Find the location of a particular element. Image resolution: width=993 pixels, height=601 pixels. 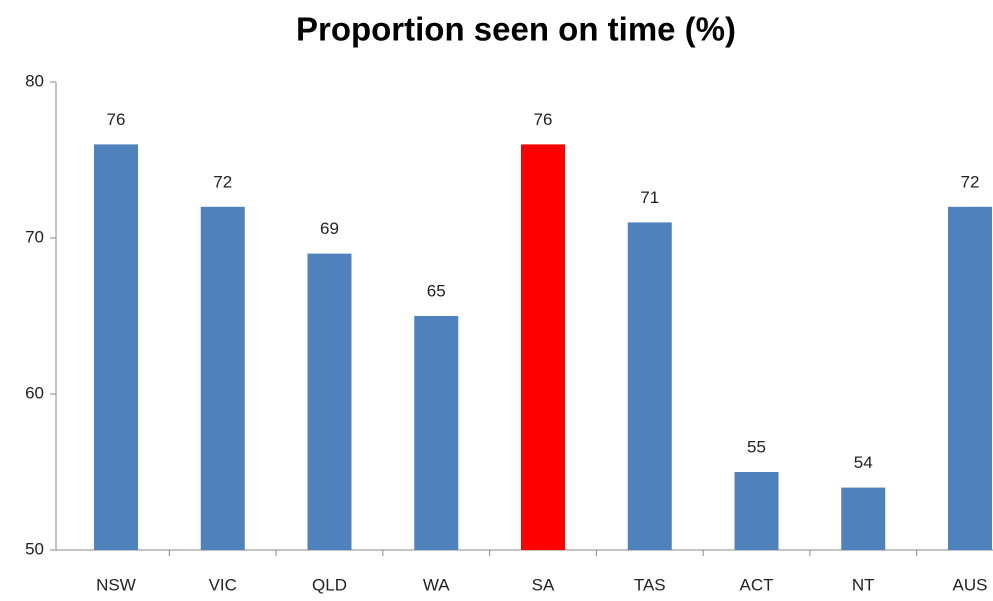

y-tick-label: 60 is located at coordinates (34, 392).